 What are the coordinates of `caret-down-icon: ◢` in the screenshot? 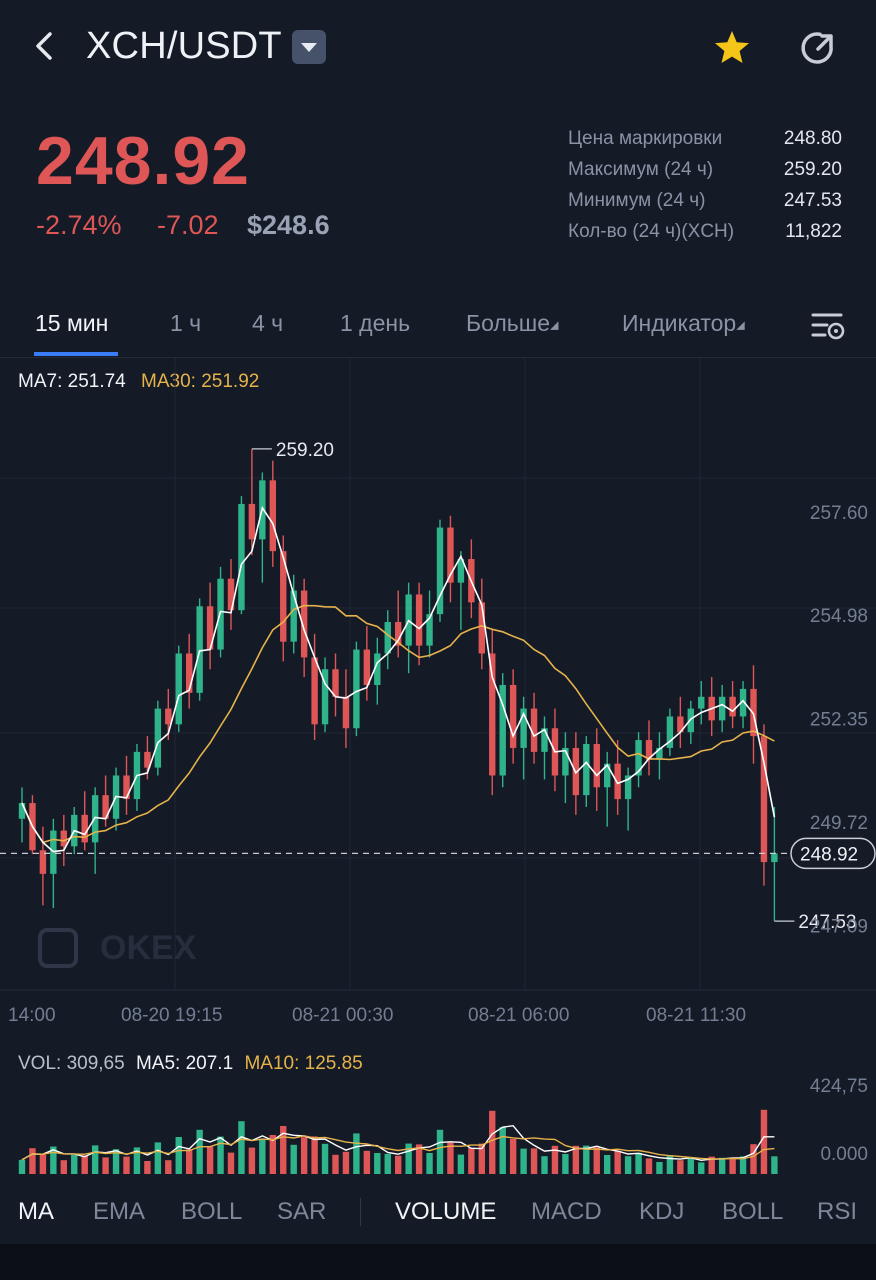 It's located at (554, 325).